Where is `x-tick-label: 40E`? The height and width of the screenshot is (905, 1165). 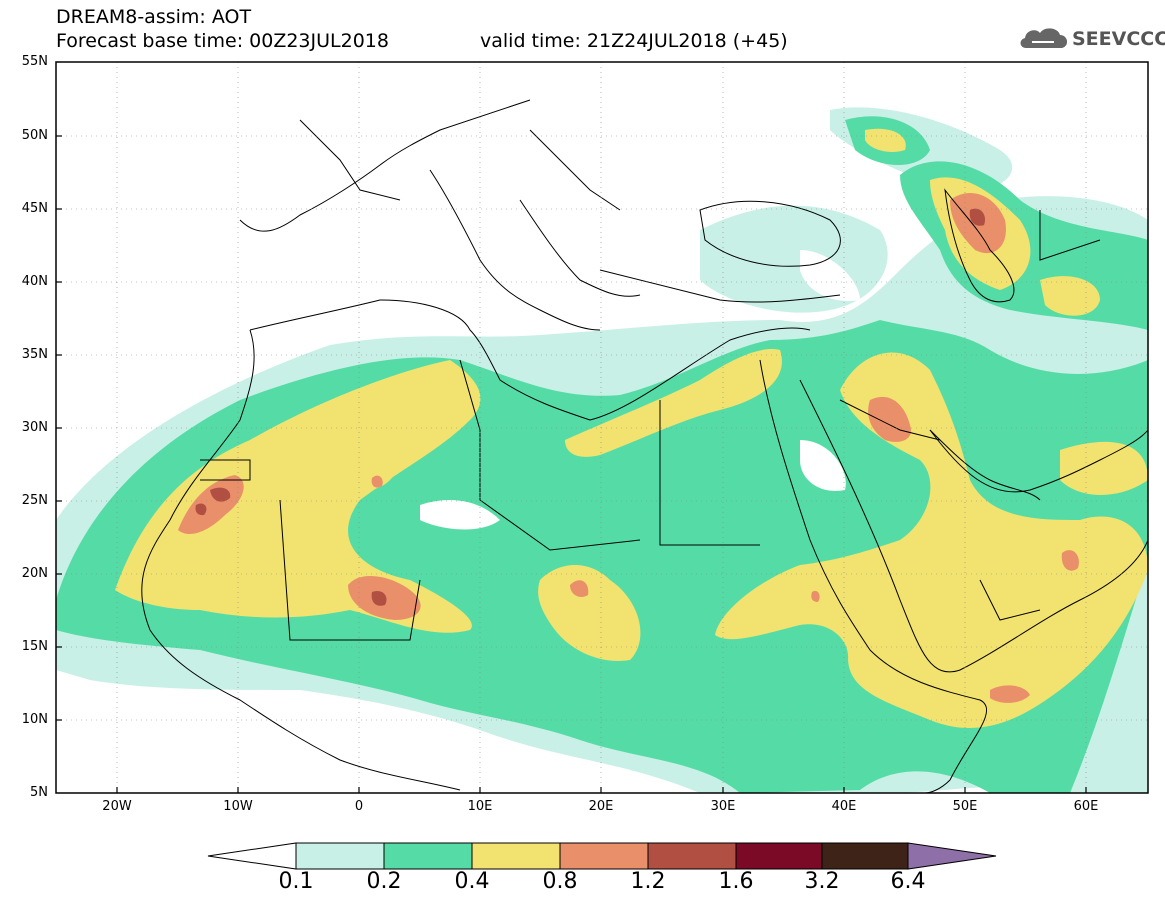 x-tick-label: 40E is located at coordinates (844, 806).